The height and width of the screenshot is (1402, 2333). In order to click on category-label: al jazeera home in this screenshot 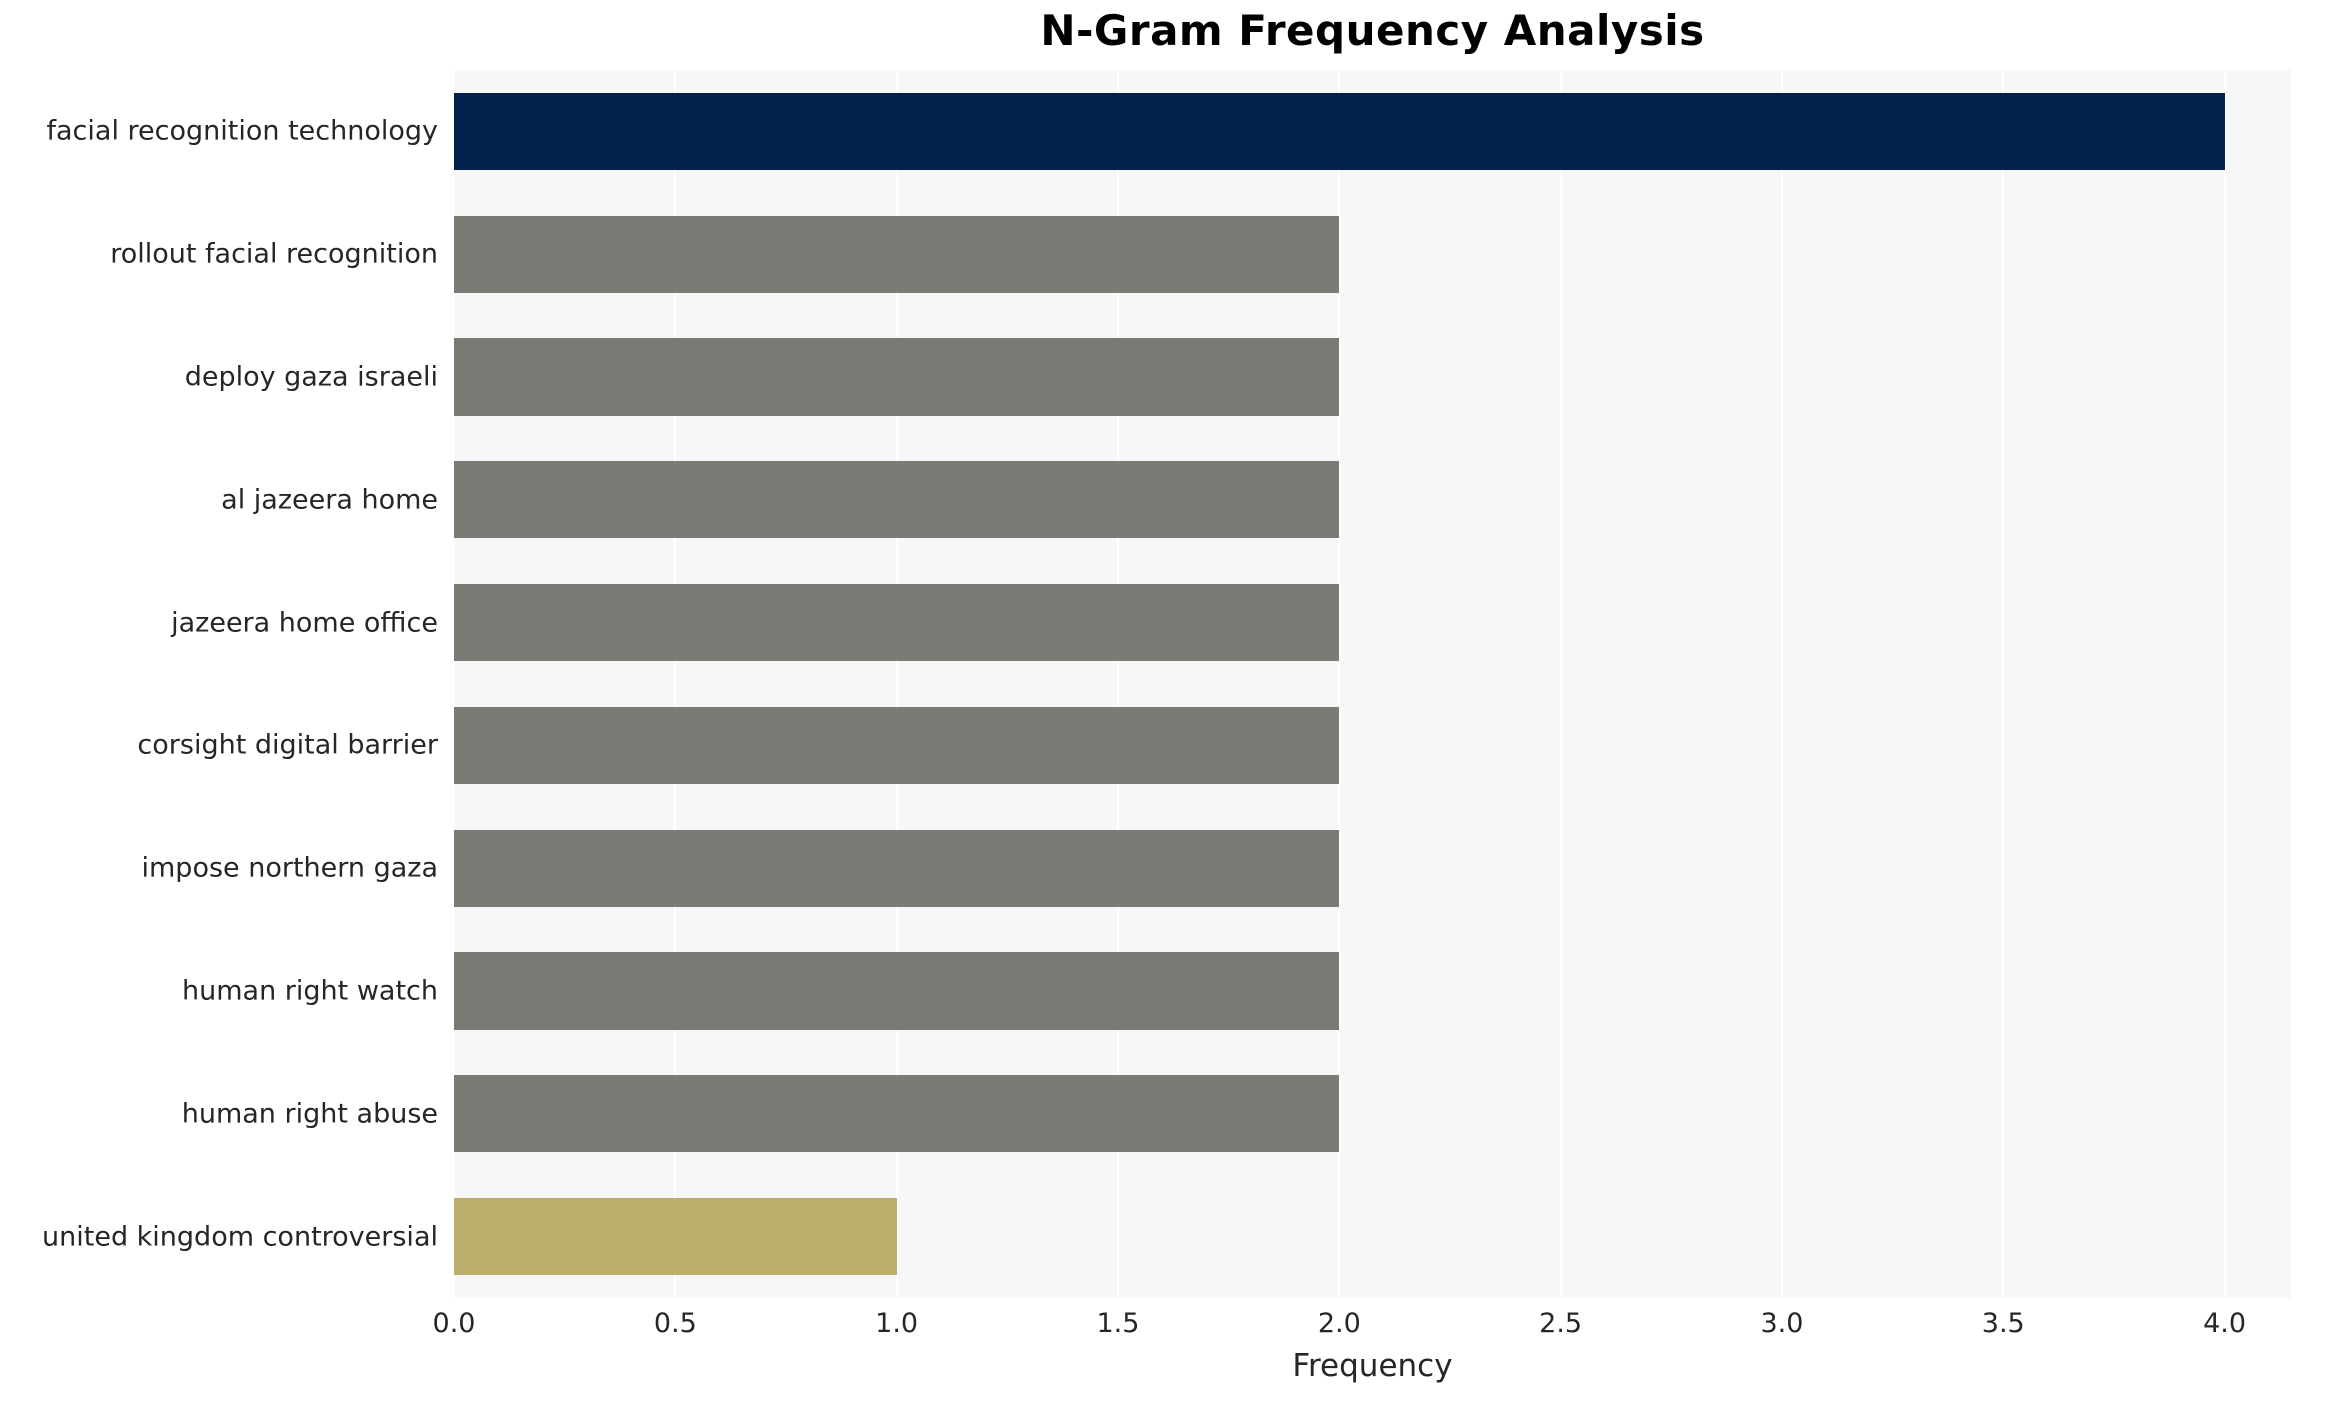, I will do `click(329, 500)`.